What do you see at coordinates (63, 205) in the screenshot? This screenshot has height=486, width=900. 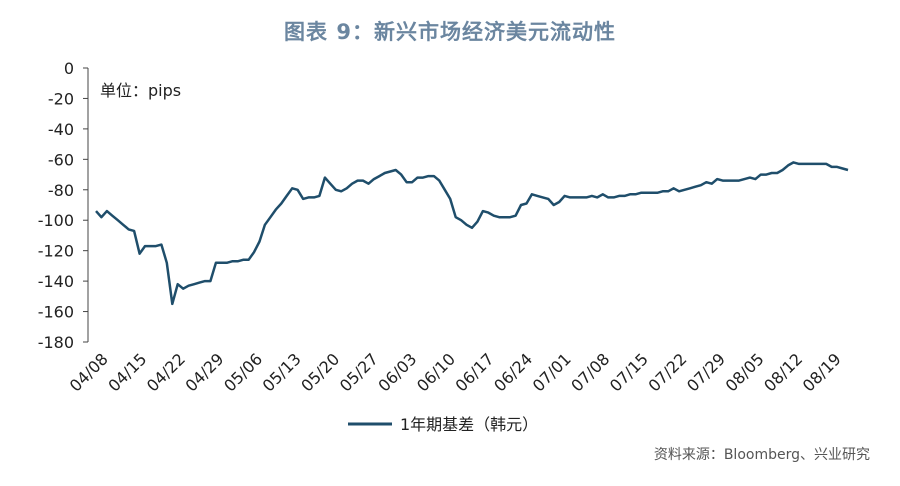 I see `y-axis: 0 -20 -40 -60 -80 -100 -120 -140 -160 -180` at bounding box center [63, 205].